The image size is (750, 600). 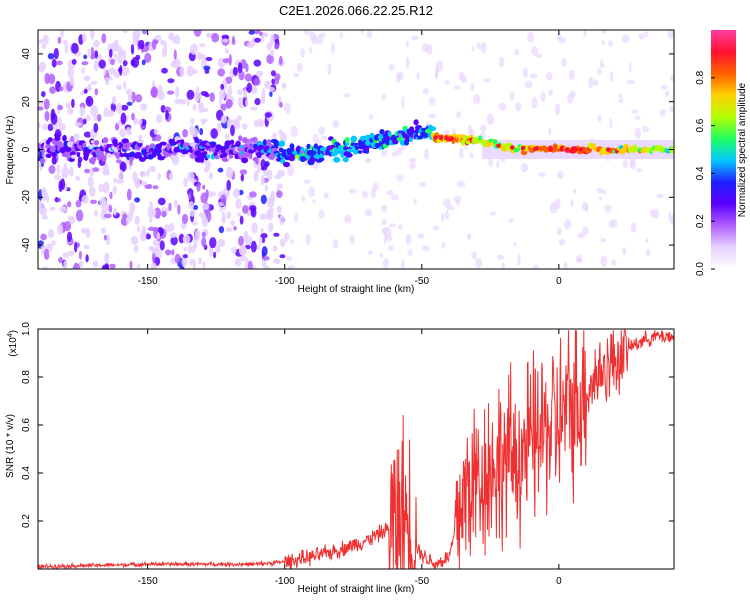 What do you see at coordinates (523, 148) in the screenshot?
I see `spectrogram-peak` at bounding box center [523, 148].